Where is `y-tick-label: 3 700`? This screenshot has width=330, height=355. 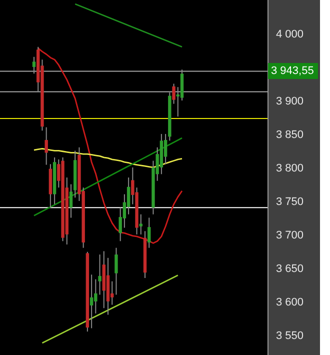 y-tick-label: 3 700 is located at coordinates (290, 235).